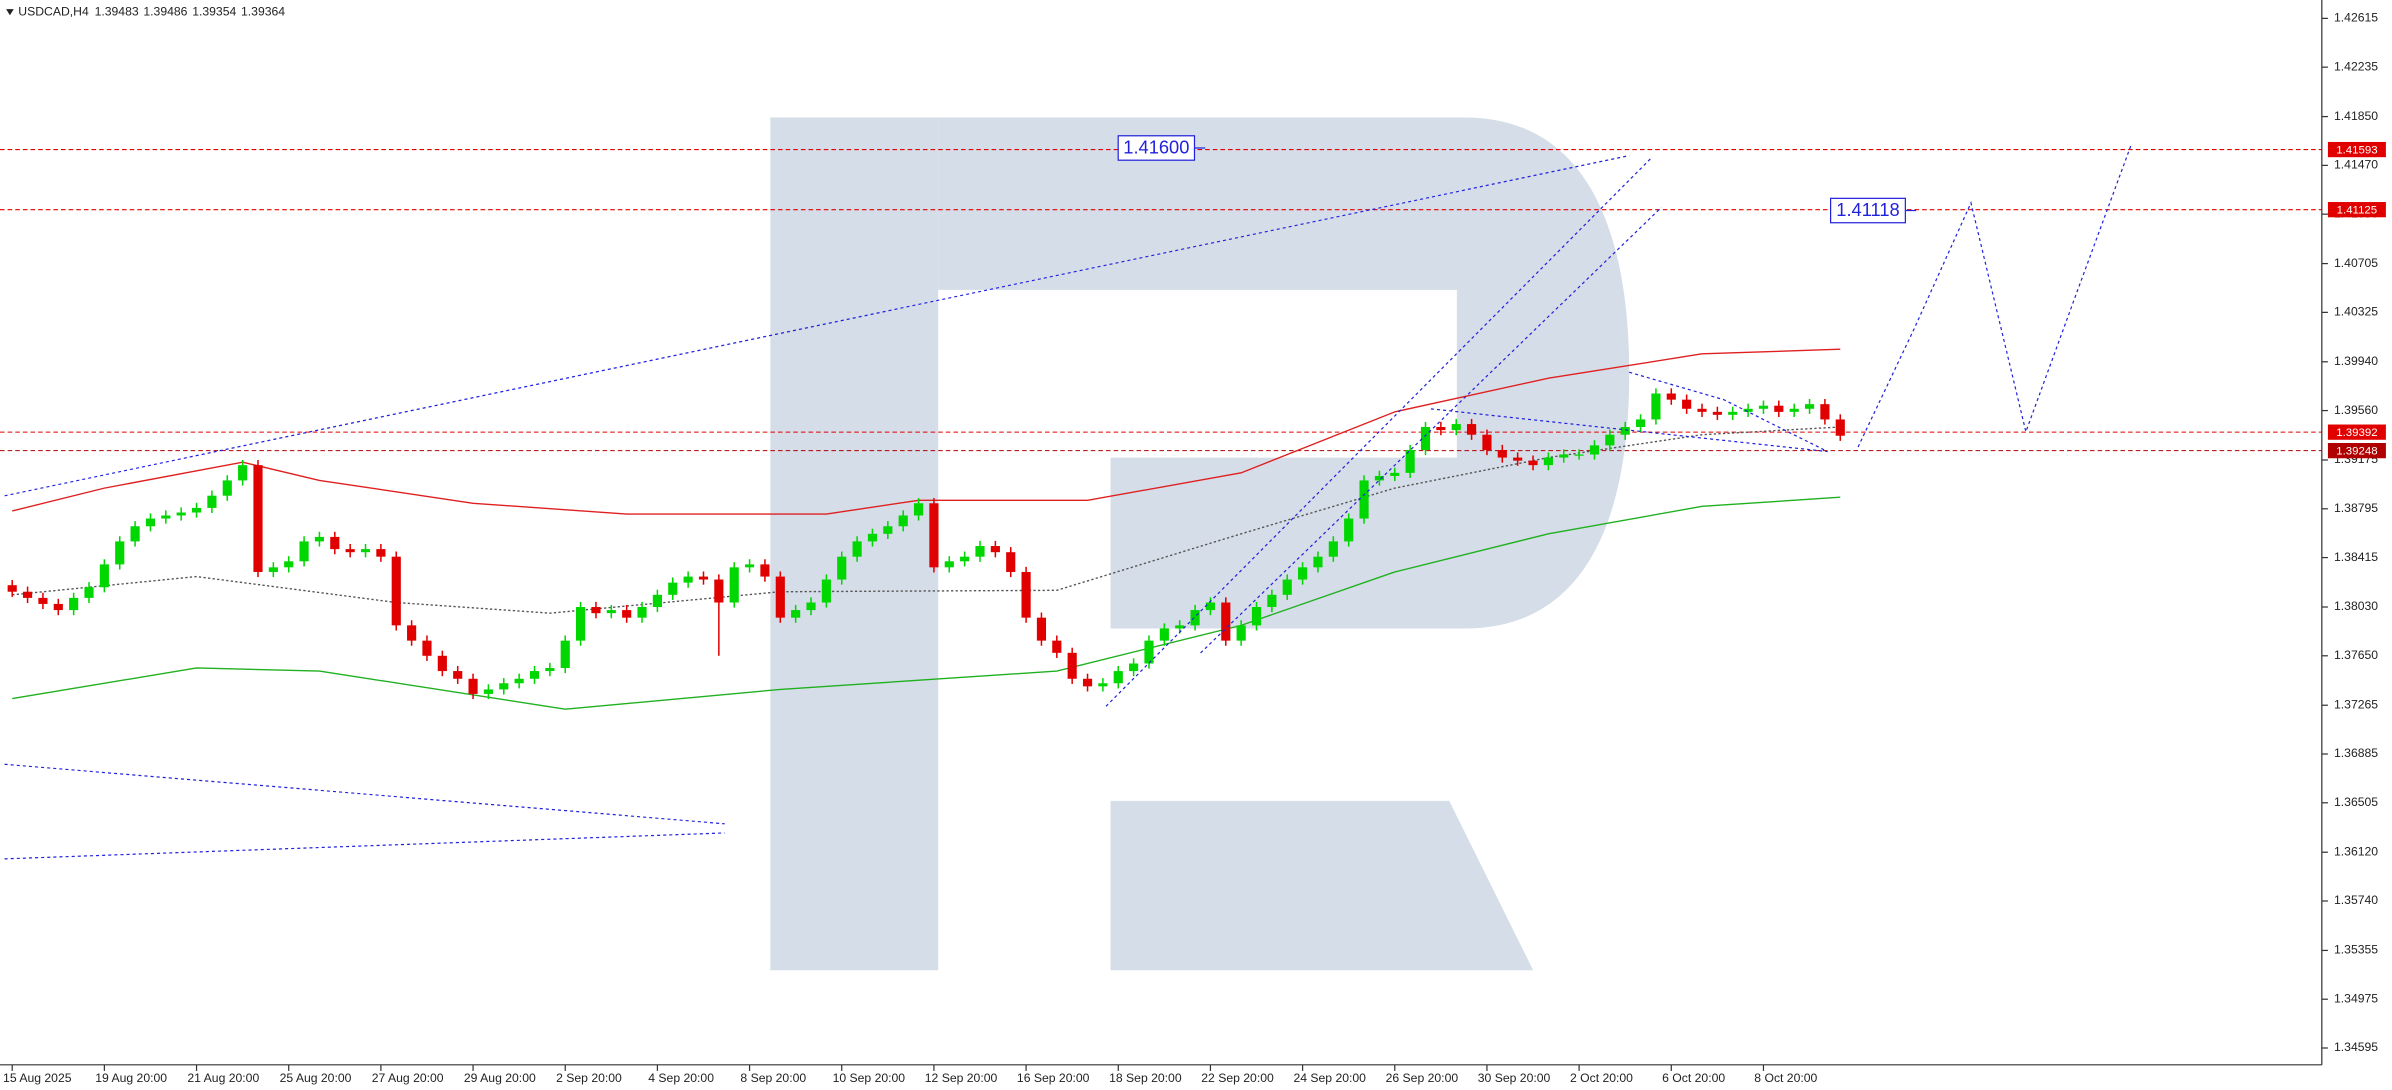  Describe the element at coordinates (2356, 1047) in the screenshot. I see `y-tick-label: 1.34595` at that location.